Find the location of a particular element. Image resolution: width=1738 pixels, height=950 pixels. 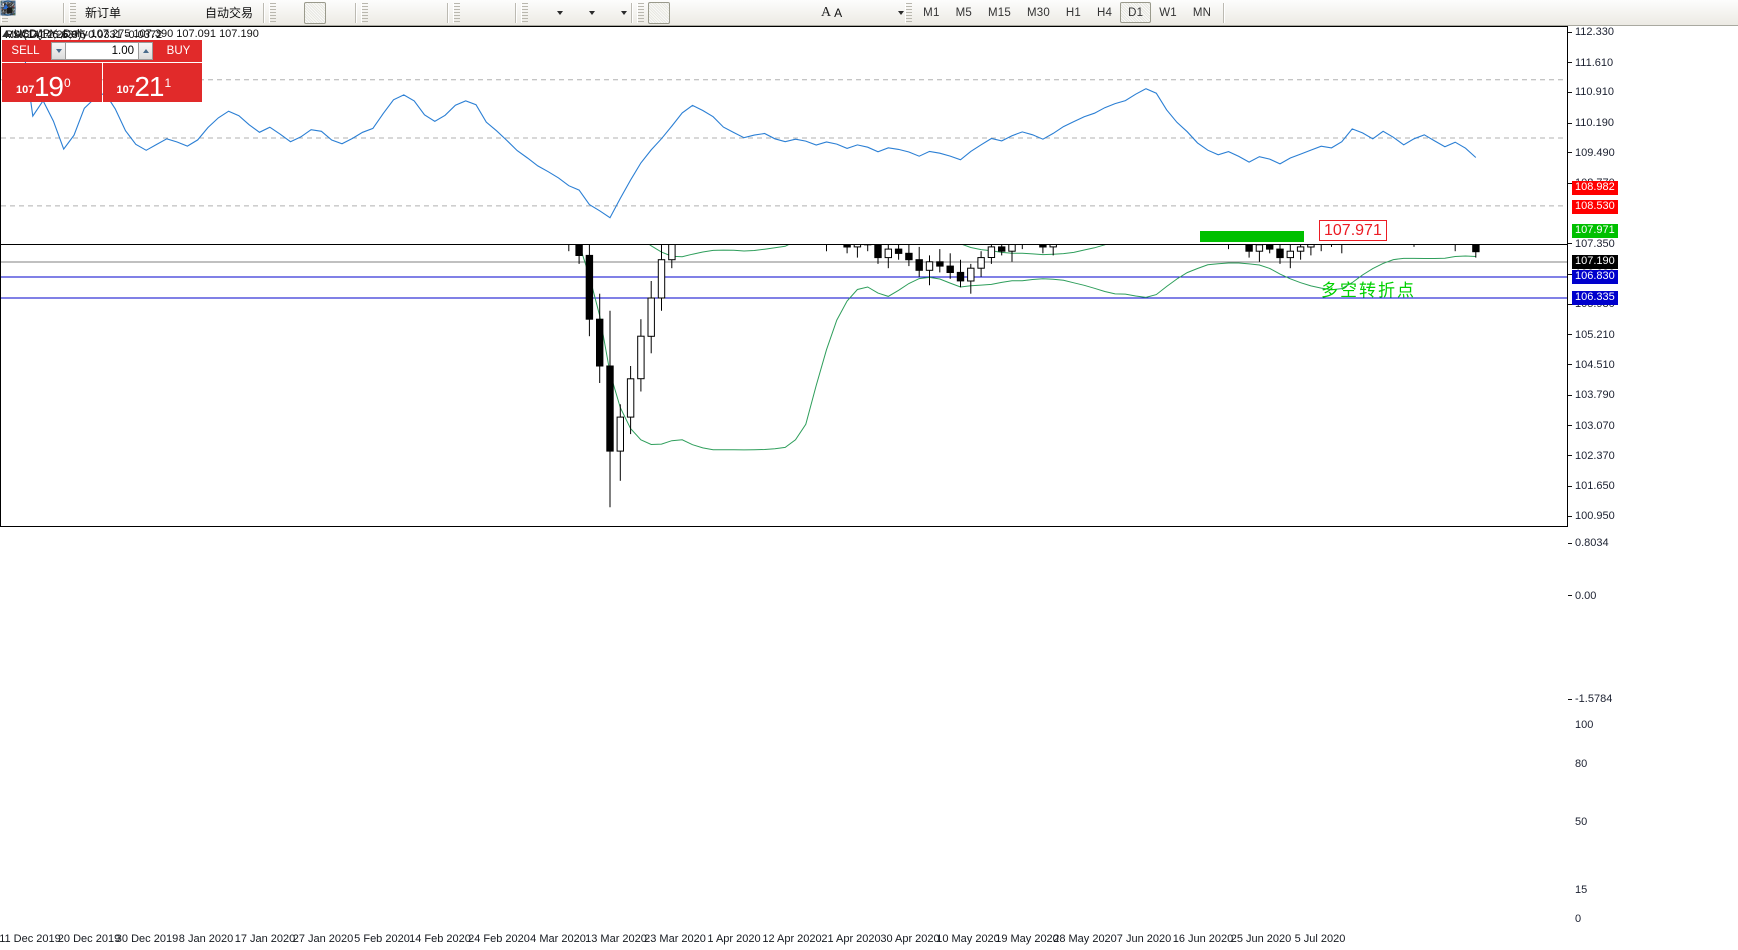

signals-icon is located at coordinates (99, 12).